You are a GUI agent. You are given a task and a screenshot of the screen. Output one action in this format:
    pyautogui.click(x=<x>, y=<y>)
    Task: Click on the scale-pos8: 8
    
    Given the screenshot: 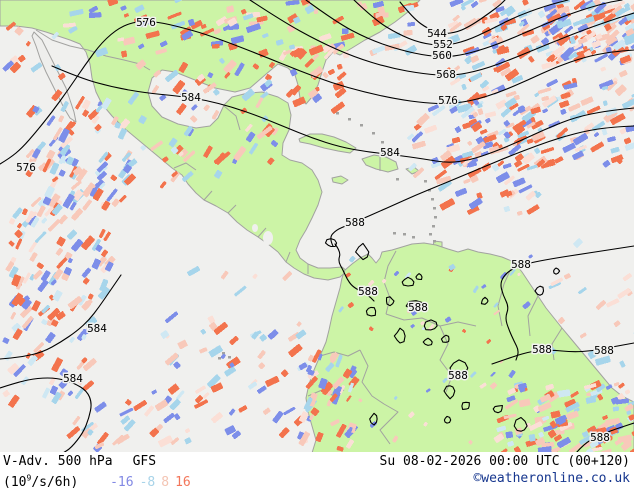 What is the action you would take?
    pyautogui.click(x=165, y=482)
    